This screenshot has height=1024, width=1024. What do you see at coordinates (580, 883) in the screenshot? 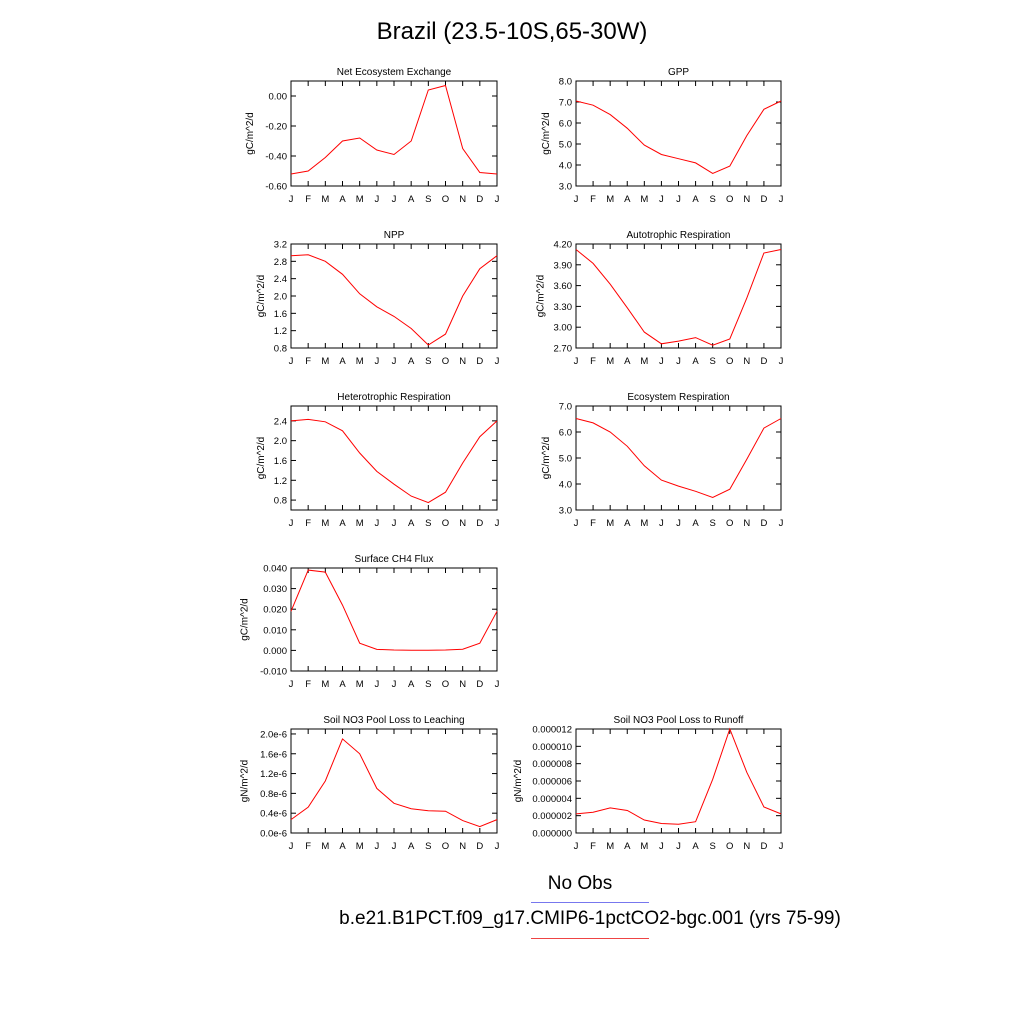
I see `legend-item-no-obs: No Obs` at bounding box center [580, 883].